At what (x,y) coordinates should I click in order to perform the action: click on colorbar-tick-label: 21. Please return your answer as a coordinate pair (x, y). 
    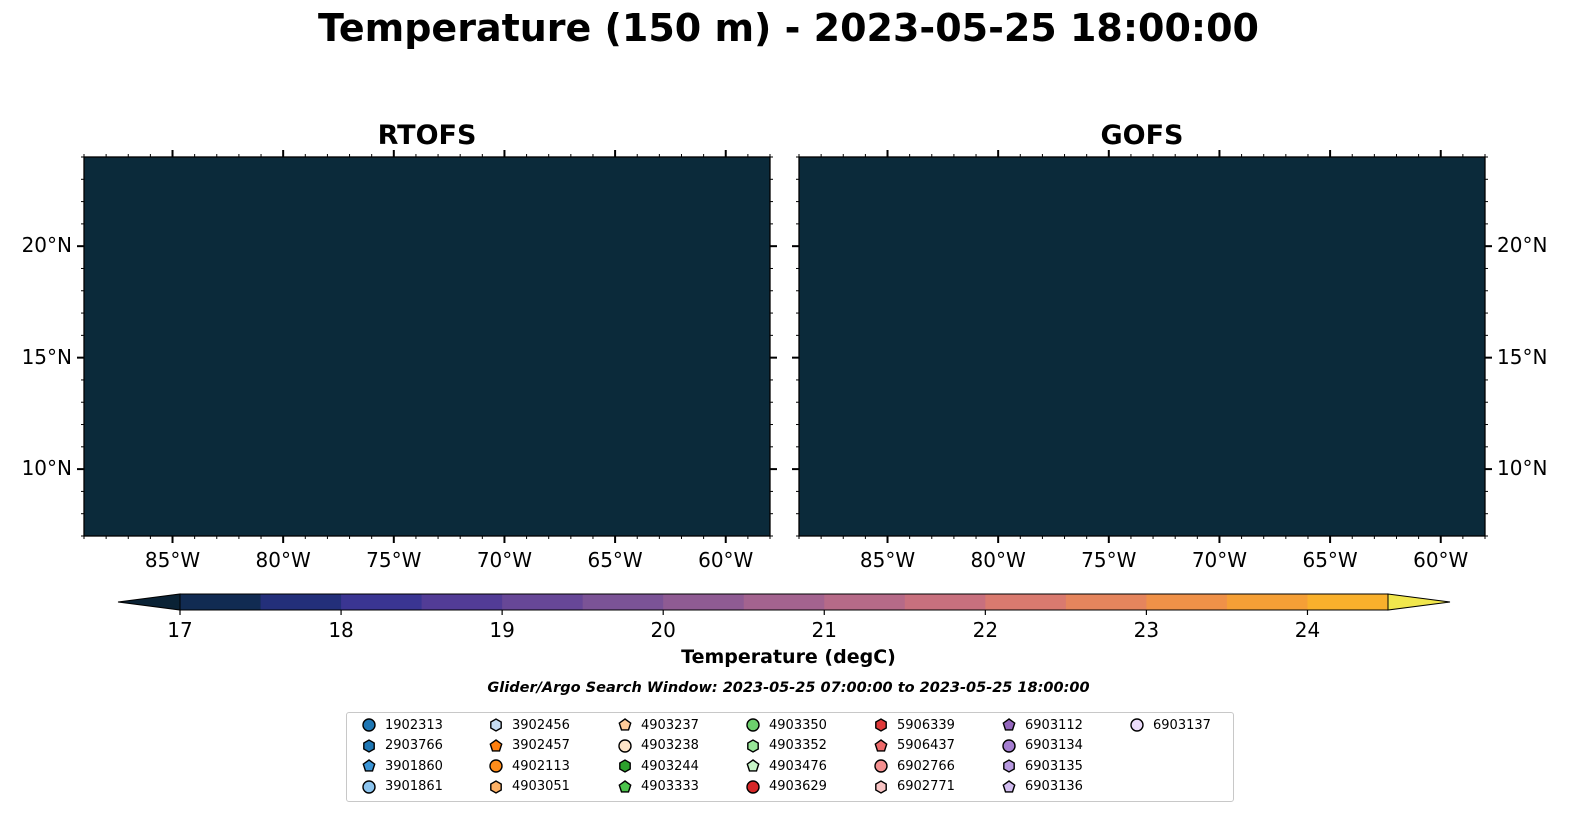
    Looking at the image, I should click on (824, 630).